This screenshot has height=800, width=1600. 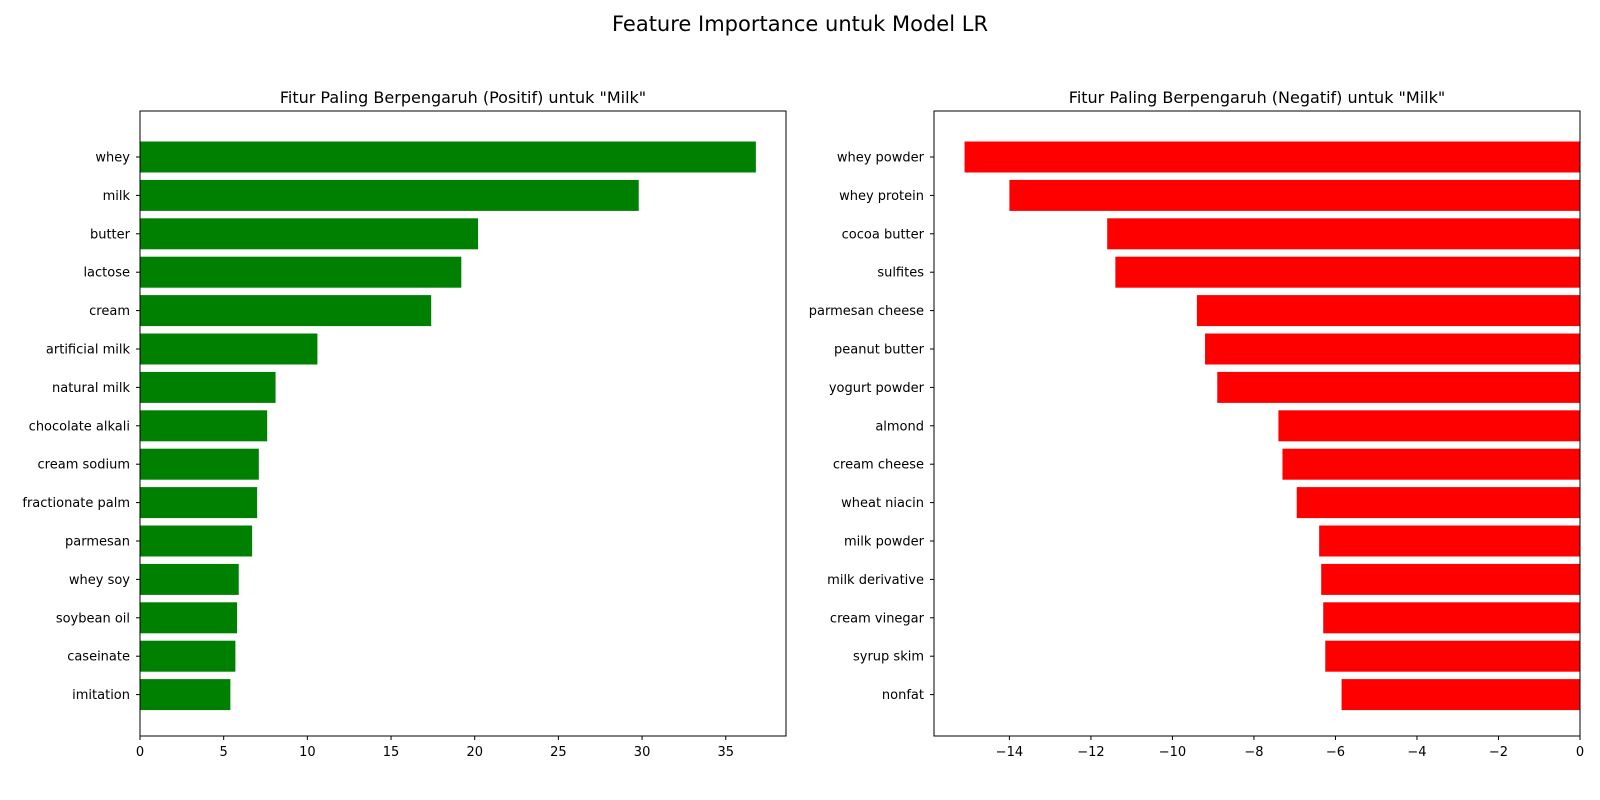 I want to click on positive-x-tick-label: 35, so click(x=725, y=752).